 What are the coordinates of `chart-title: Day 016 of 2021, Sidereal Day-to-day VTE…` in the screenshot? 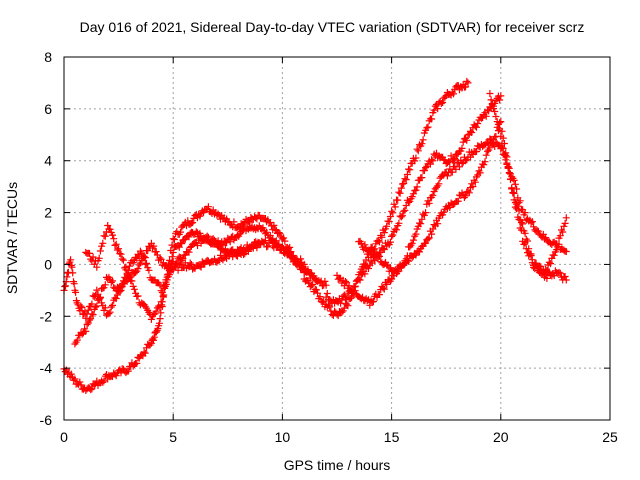 It's located at (332, 27).